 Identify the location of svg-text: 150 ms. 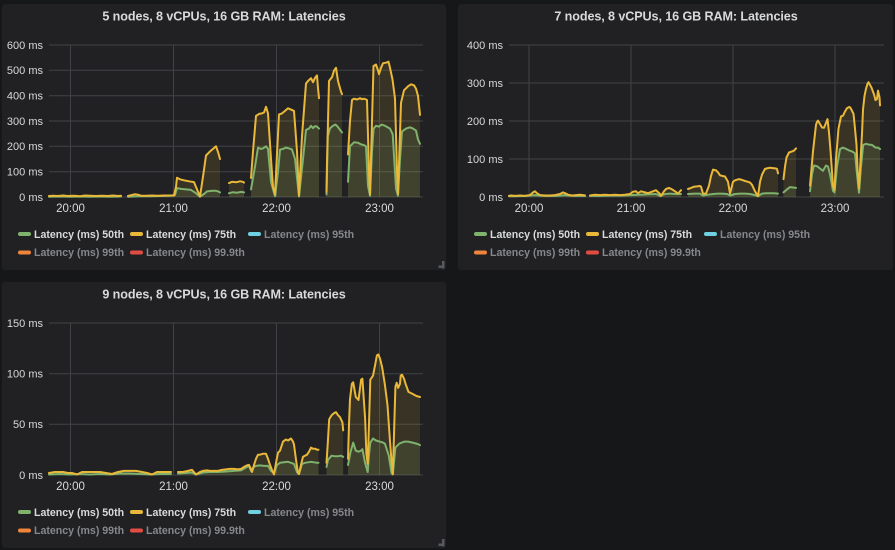
(25, 324).